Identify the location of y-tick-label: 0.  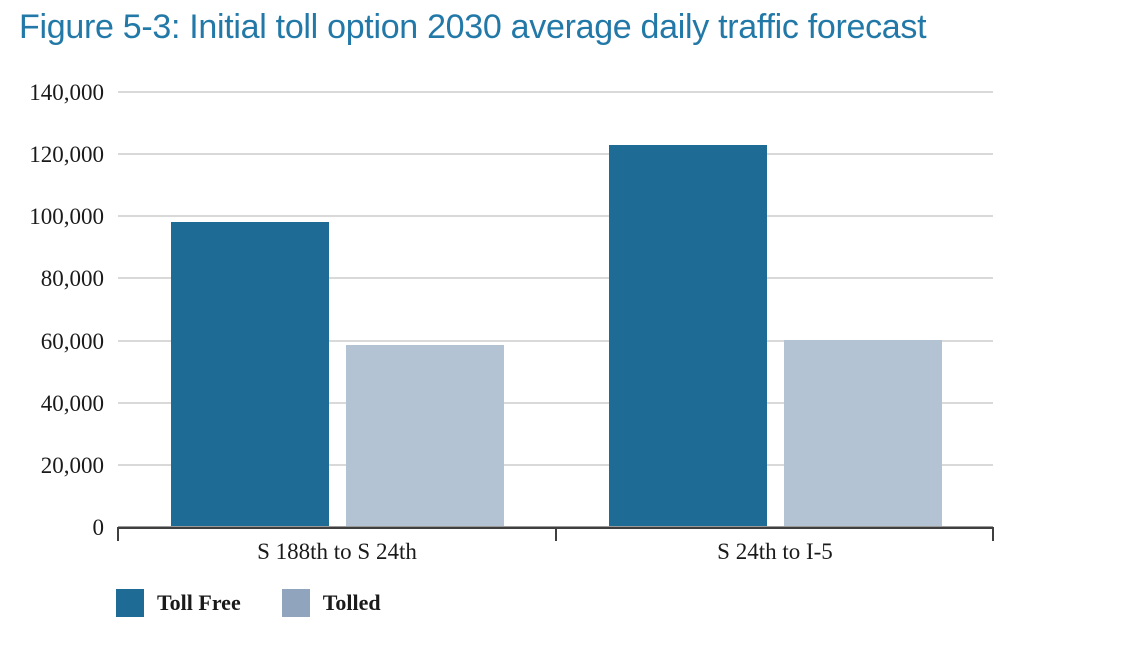
(98, 527).